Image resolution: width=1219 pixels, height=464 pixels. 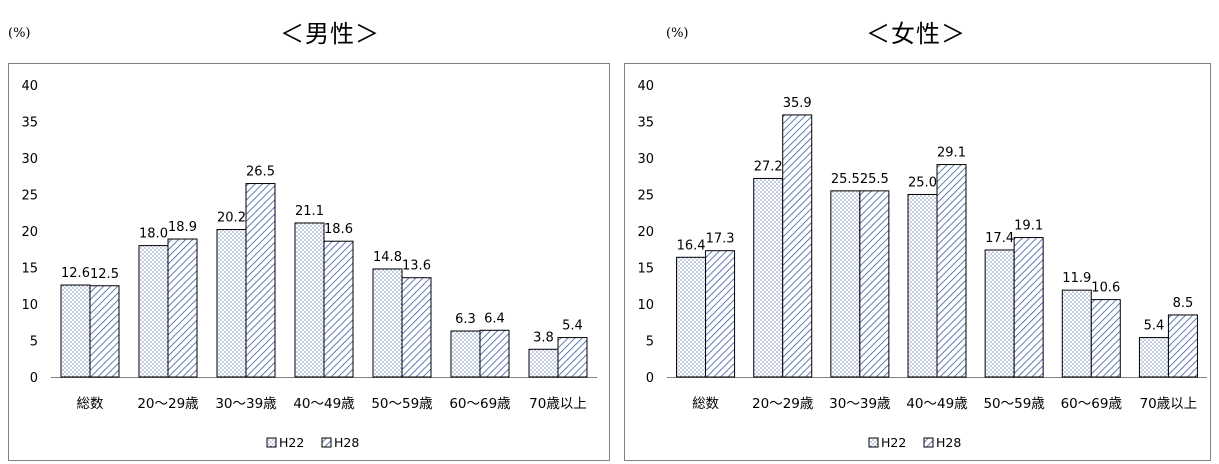 I want to click on data-label: 18.9, so click(x=182, y=227).